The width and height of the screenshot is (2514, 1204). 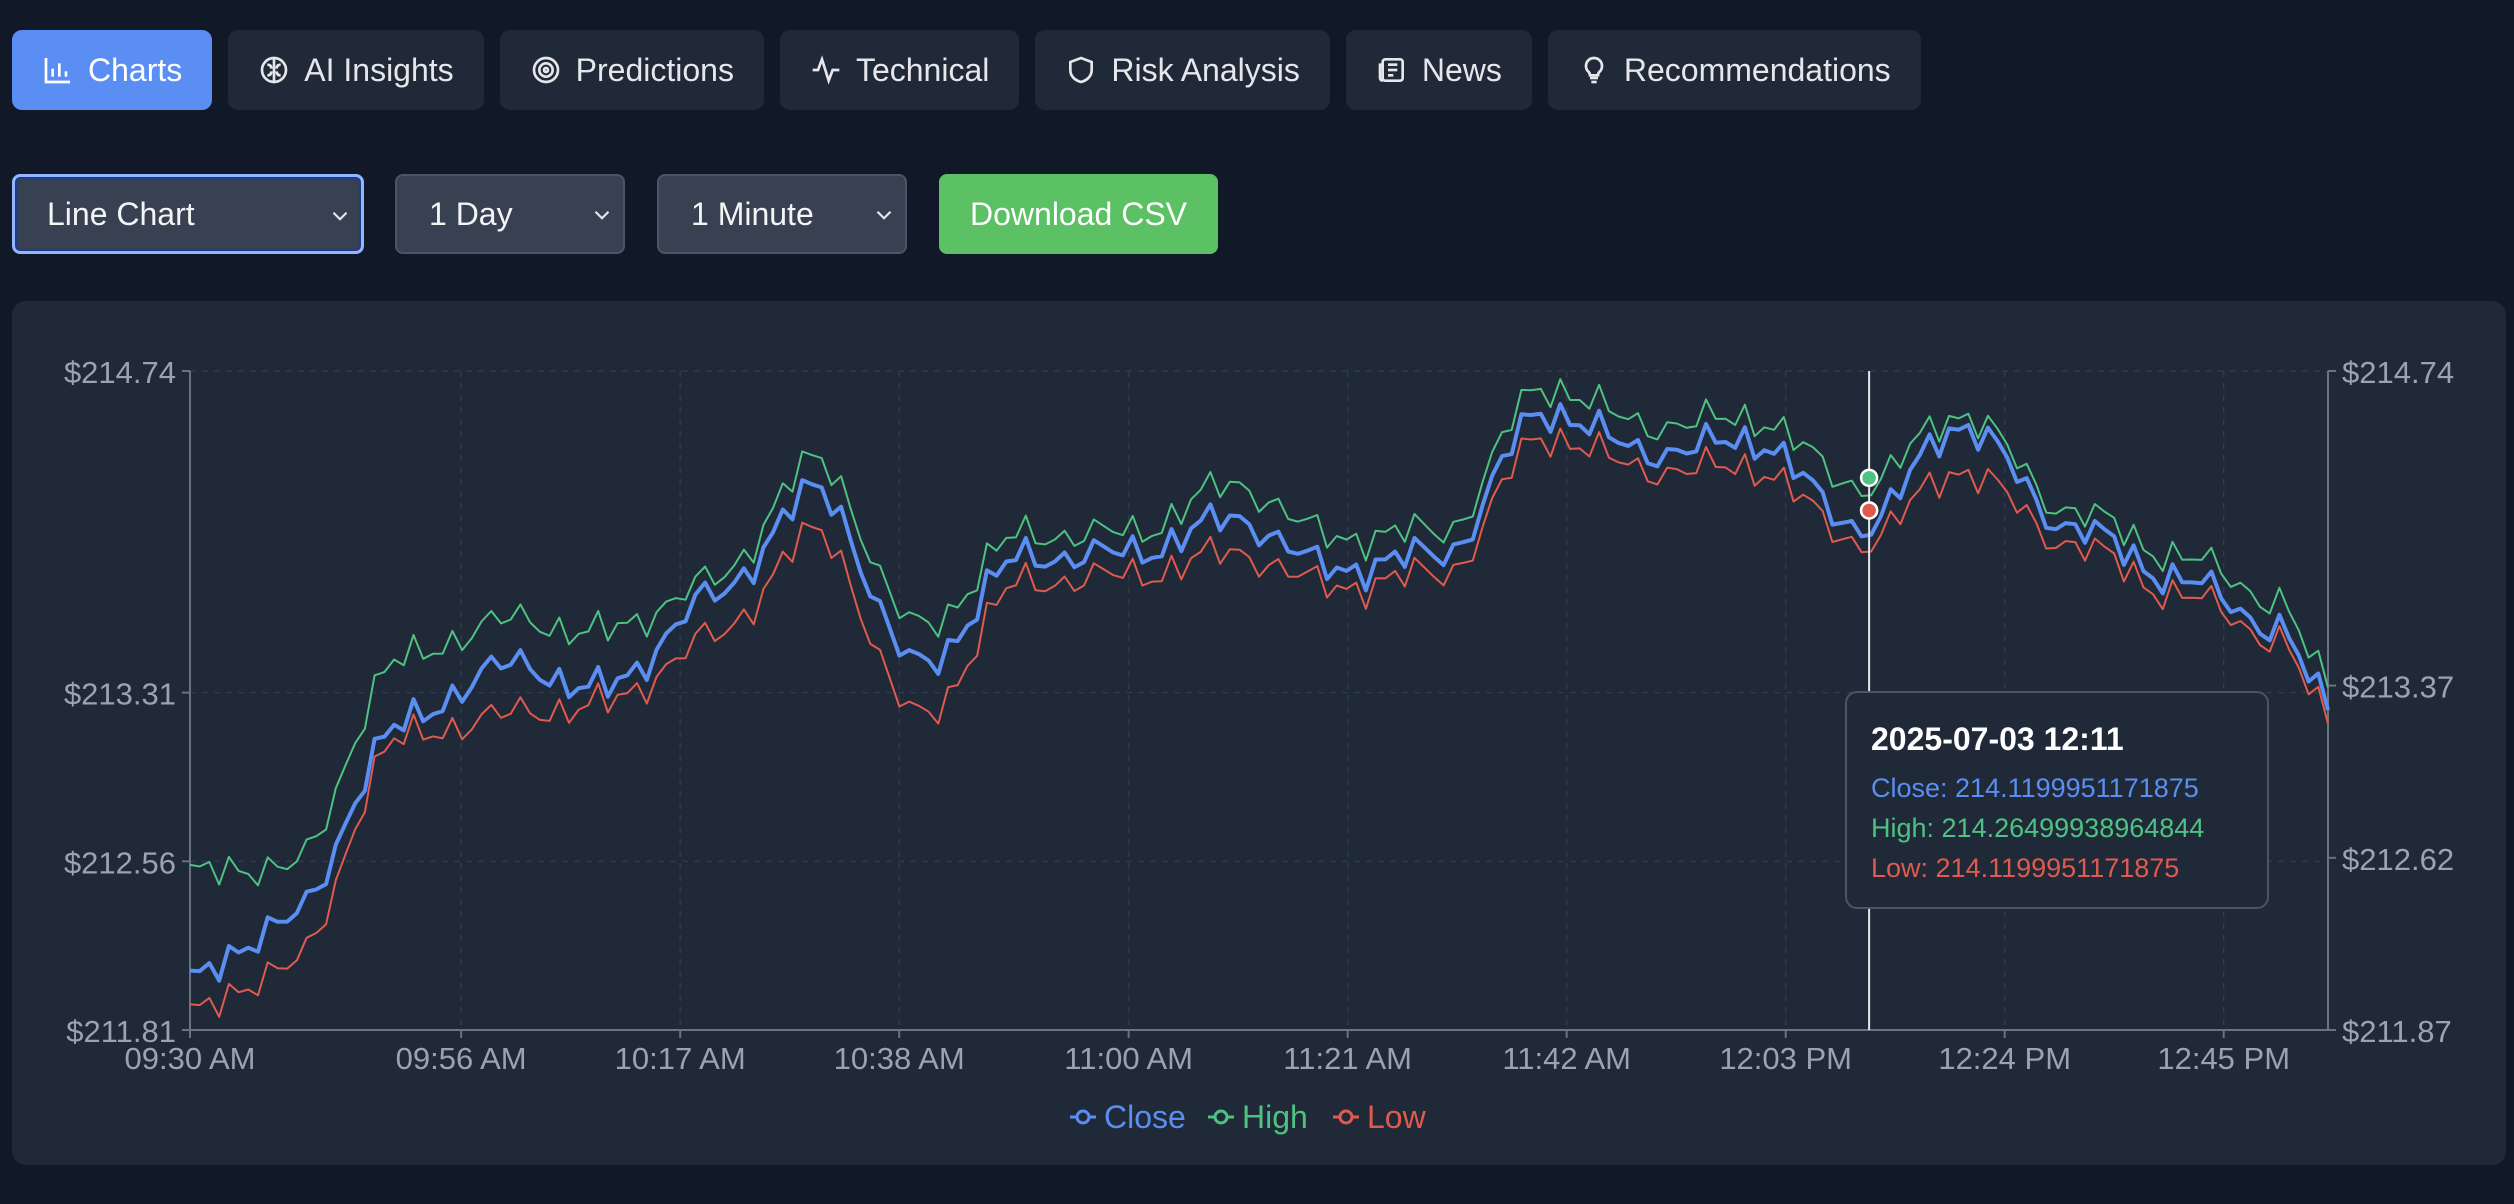 I want to click on download-csv-button: Download CSV, so click(x=1078, y=214).